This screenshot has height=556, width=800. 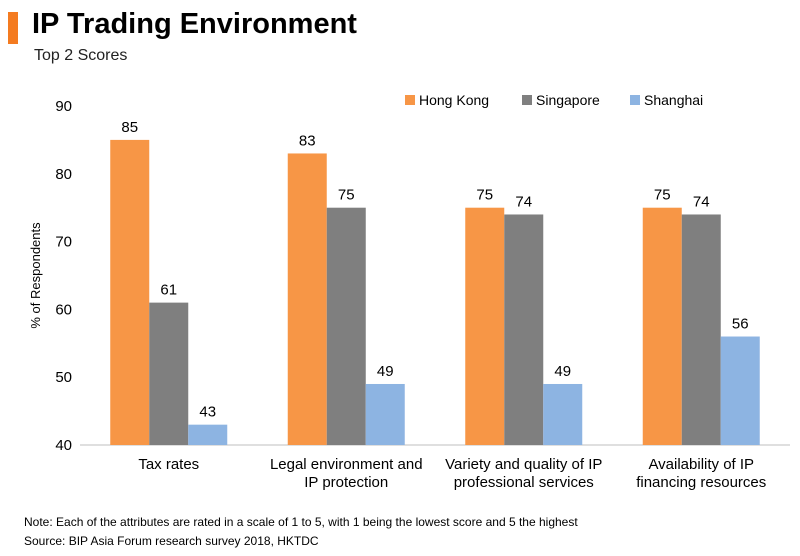 I want to click on title-accent-bar, so click(x=13, y=28).